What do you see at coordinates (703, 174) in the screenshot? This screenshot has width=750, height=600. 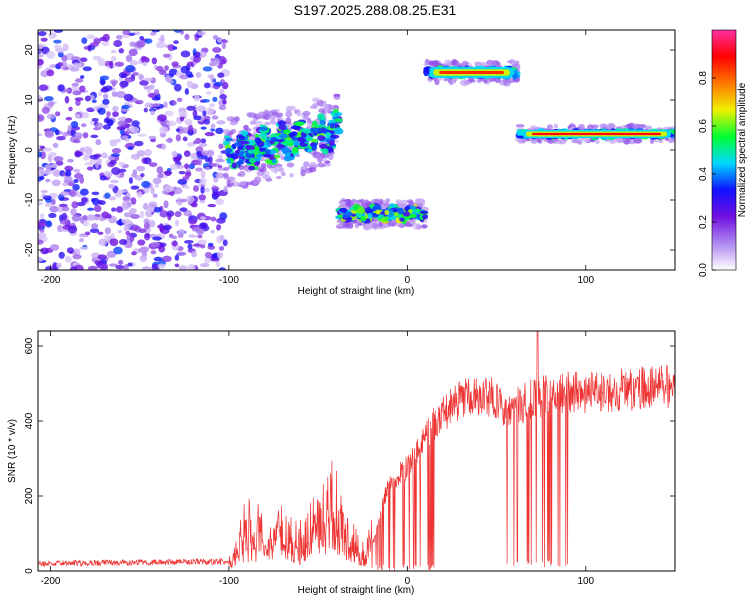 I see `colorbar-tick-label: 0.4` at bounding box center [703, 174].